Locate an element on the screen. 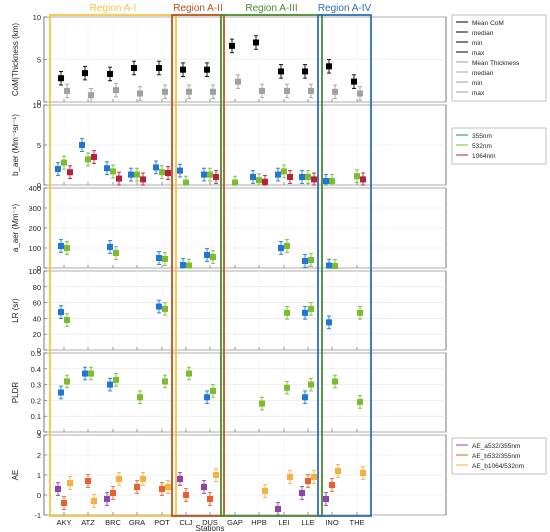 The height and width of the screenshot is (532, 550). legend-box is located at coordinates (499, 58).